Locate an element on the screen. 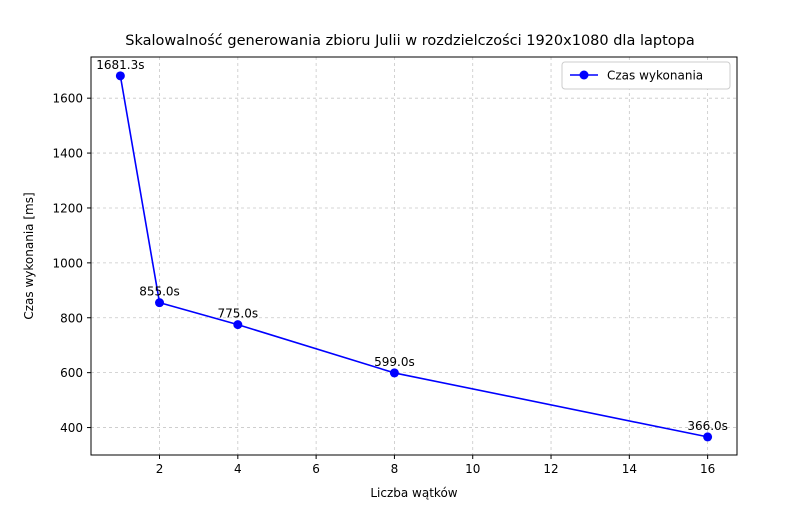 This screenshot has width=804, height=524. x-tick-label: 12 is located at coordinates (550, 469).